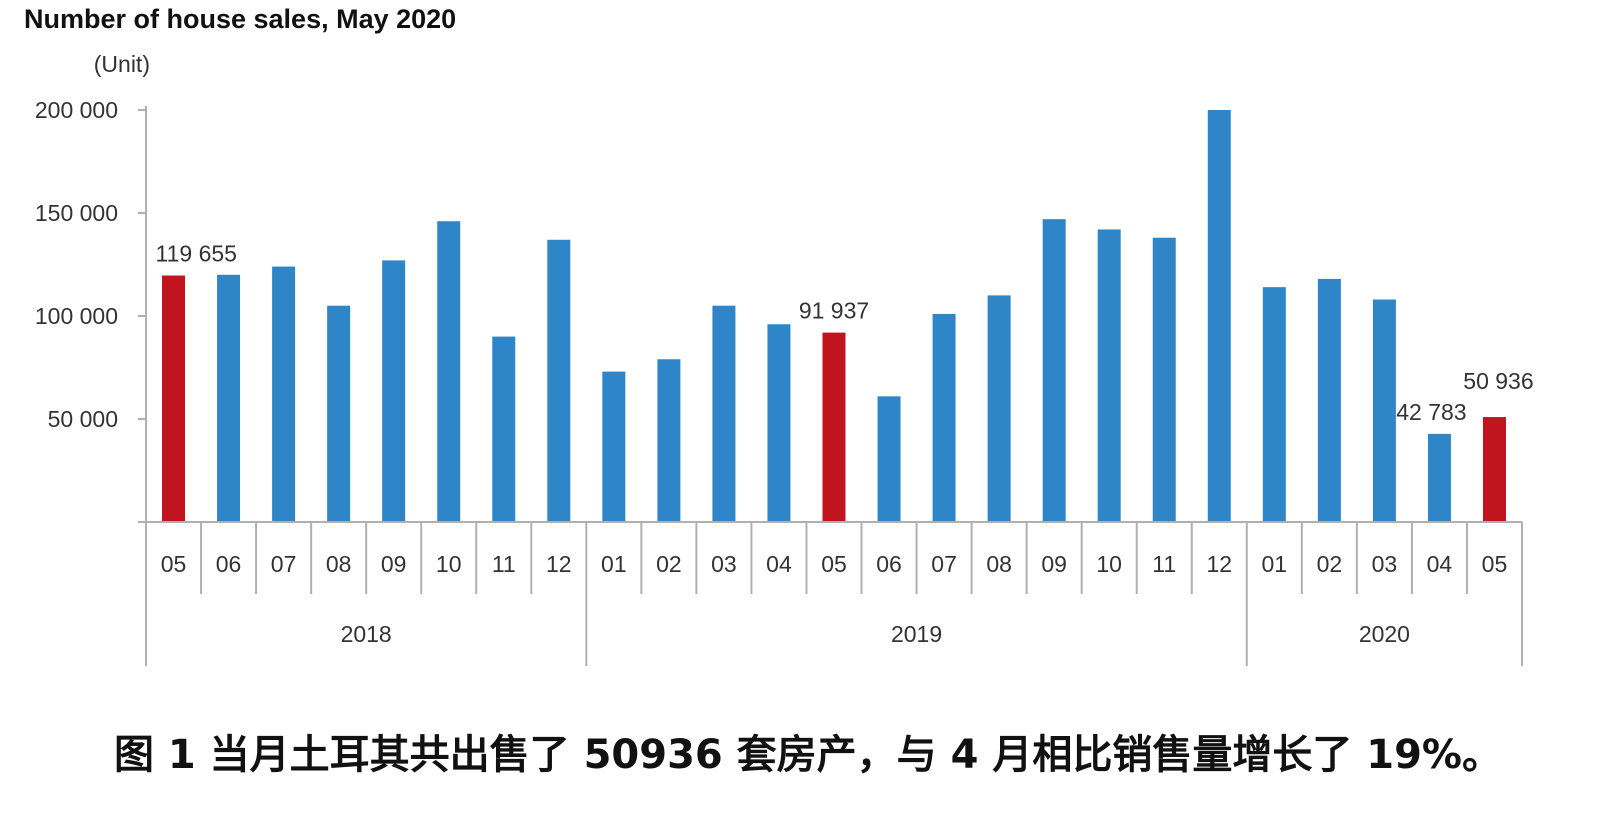 The image size is (1616, 822). Describe the element at coordinates (834, 311) in the screenshot. I see `data-label: 91 937` at that location.